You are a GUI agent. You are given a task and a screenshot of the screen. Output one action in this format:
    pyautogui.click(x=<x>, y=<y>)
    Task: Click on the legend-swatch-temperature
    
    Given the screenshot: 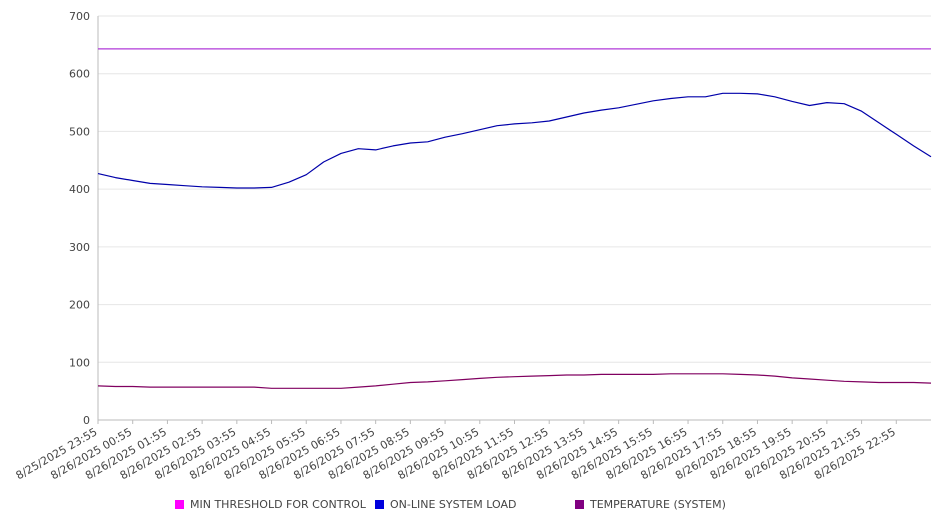 What is the action you would take?
    pyautogui.click(x=579, y=504)
    